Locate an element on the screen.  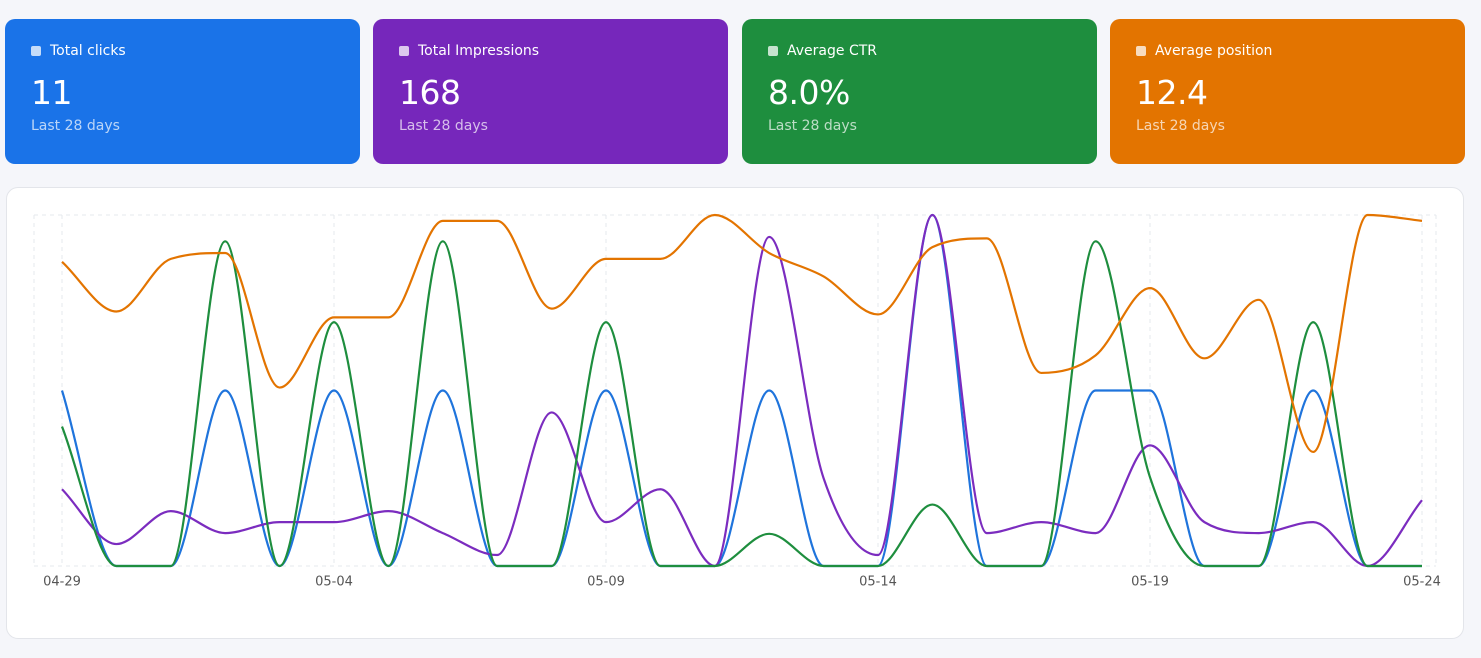
metric-card: Average CTR 8.0% Last 28 days is located at coordinates (919, 91).